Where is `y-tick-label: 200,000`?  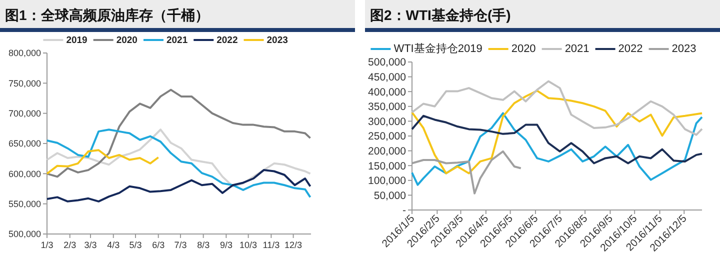 y-tick-label: 200,000 is located at coordinates (387, 151).